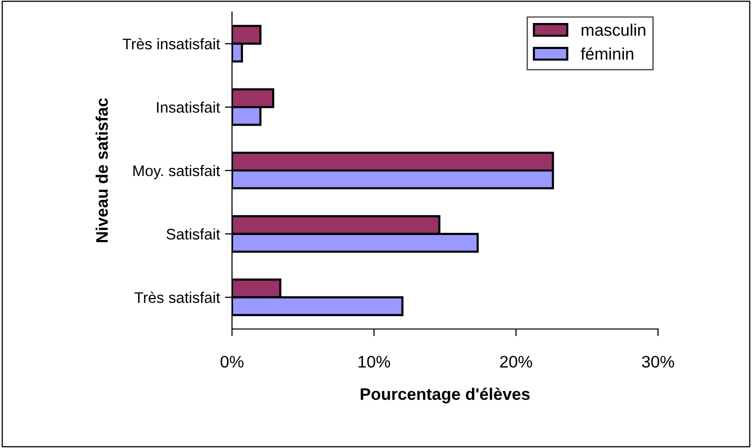  What do you see at coordinates (614, 30) in the screenshot?
I see `legend-label: masculin` at bounding box center [614, 30].